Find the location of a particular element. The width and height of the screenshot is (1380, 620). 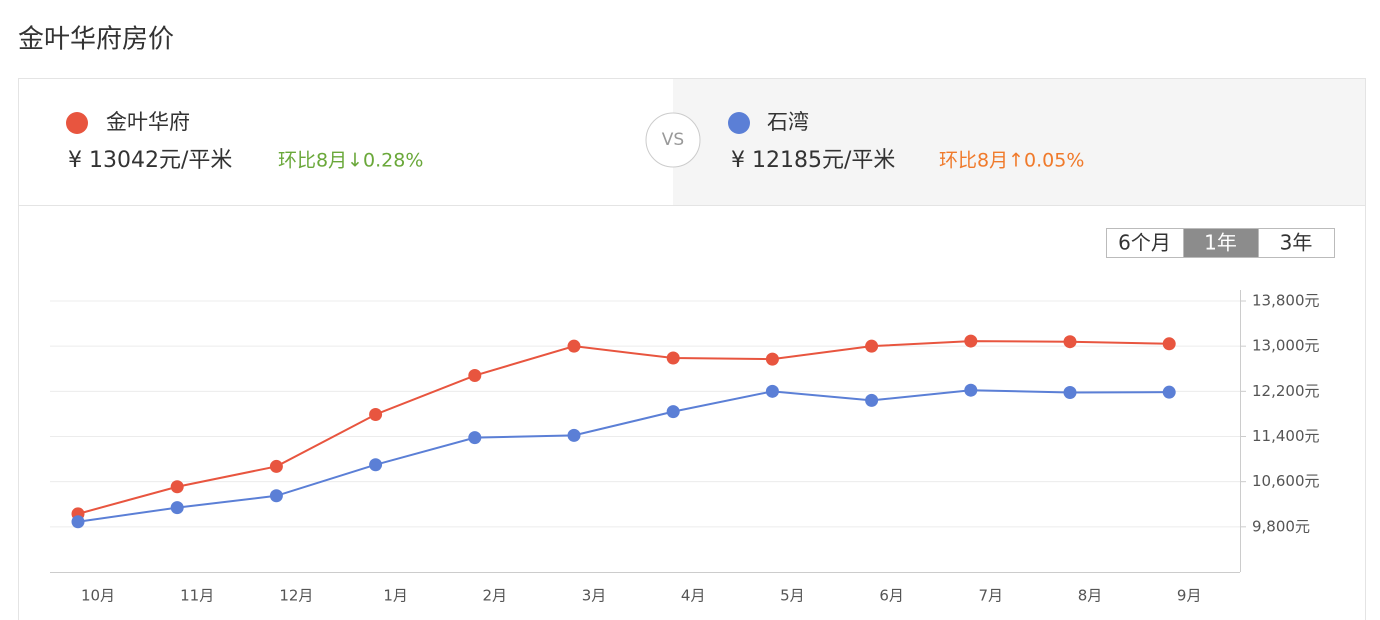

range-button-label: 6个月 is located at coordinates (1144, 243).